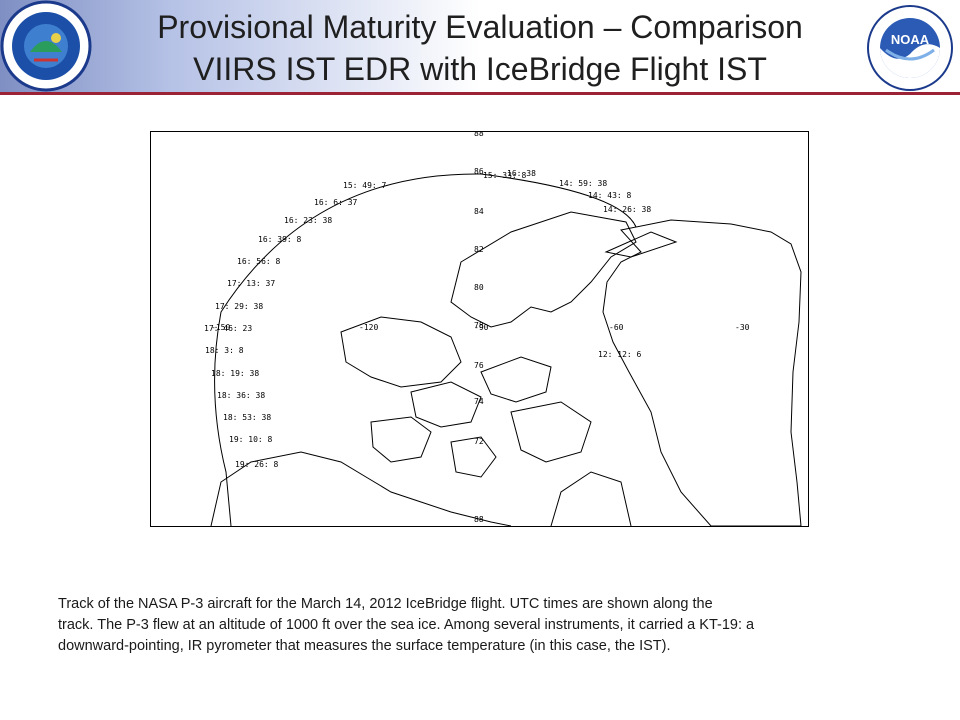 The width and height of the screenshot is (960, 720). Describe the element at coordinates (361, 488) in the screenshot. I see `mainland-coastline` at that location.